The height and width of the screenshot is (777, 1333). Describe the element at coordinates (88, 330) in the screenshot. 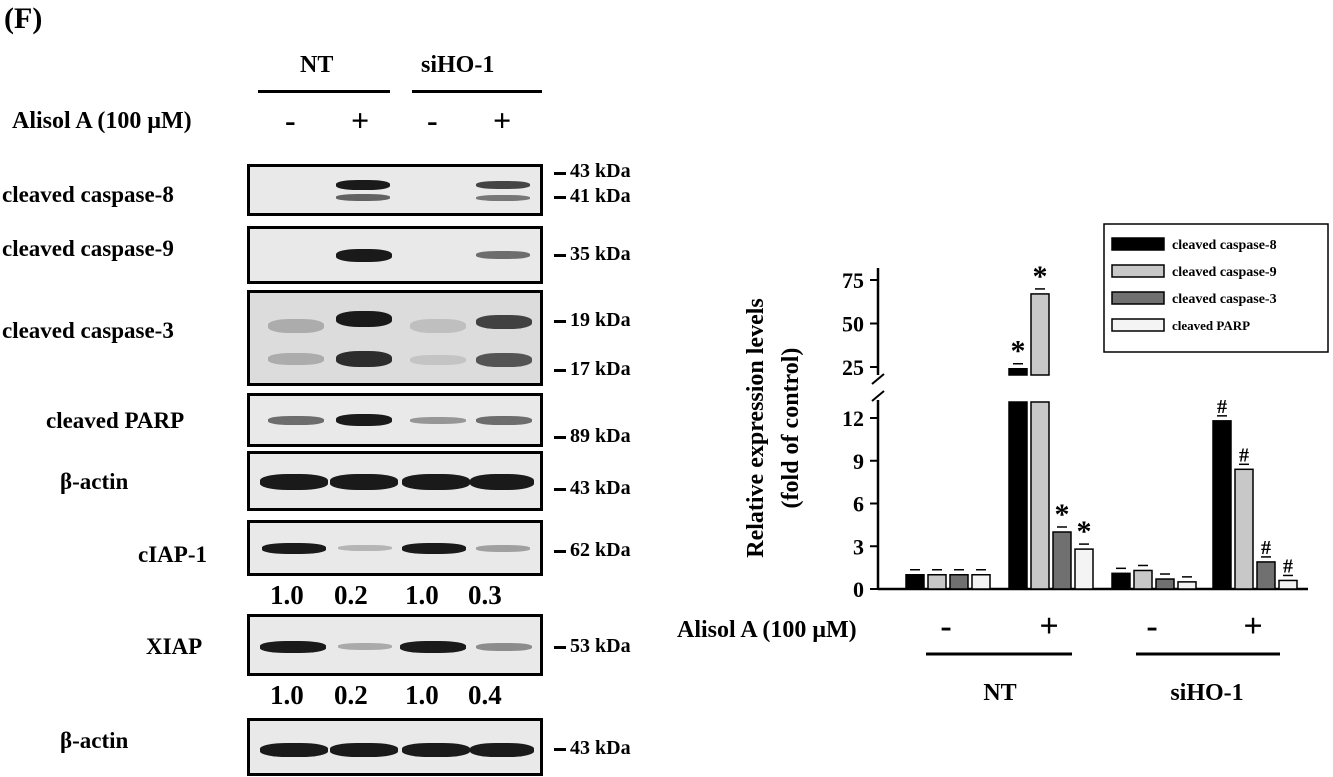

I see `blot-label-caspase3: cleaved caspase-3` at that location.